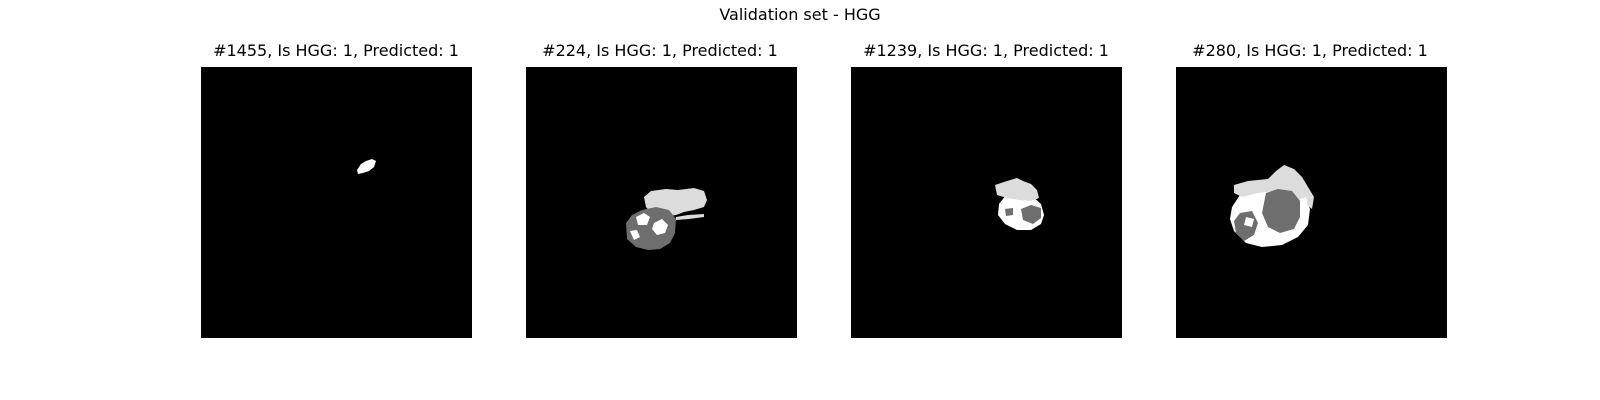 Image resolution: width=1600 pixels, height=400 pixels. What do you see at coordinates (336, 50) in the screenshot?
I see `panel-title-1: #1455, Is HGG: 1, Predicted: 1` at bounding box center [336, 50].